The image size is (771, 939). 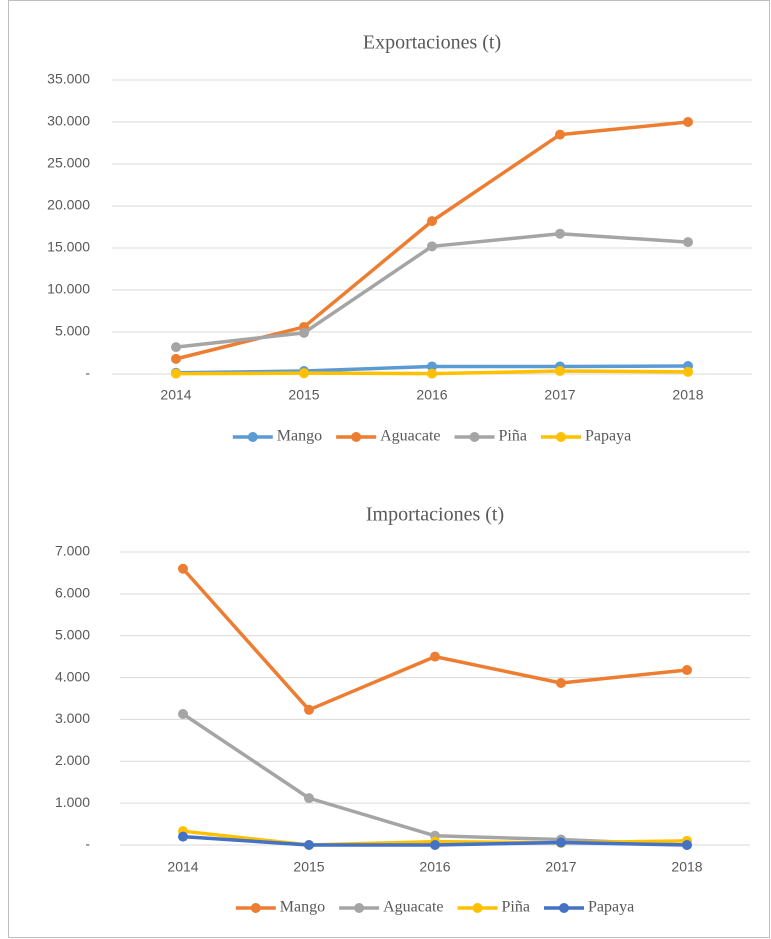 I want to click on y-tick-label: 4.000, so click(x=72, y=676).